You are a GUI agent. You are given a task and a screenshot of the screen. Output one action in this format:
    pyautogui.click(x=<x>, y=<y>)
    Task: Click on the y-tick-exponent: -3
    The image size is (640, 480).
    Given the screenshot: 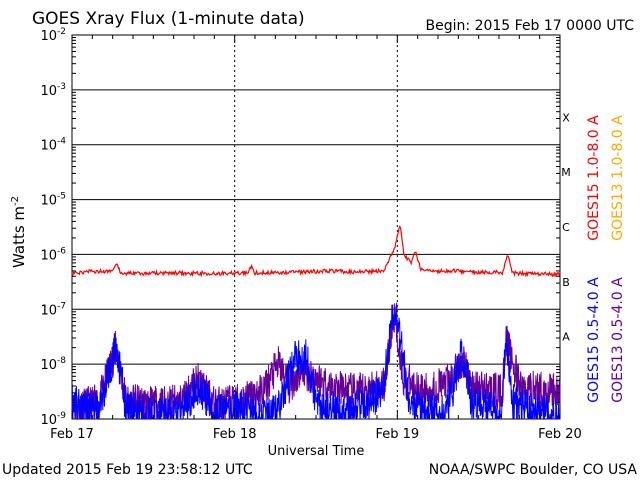 What is the action you would take?
    pyautogui.click(x=61, y=87)
    